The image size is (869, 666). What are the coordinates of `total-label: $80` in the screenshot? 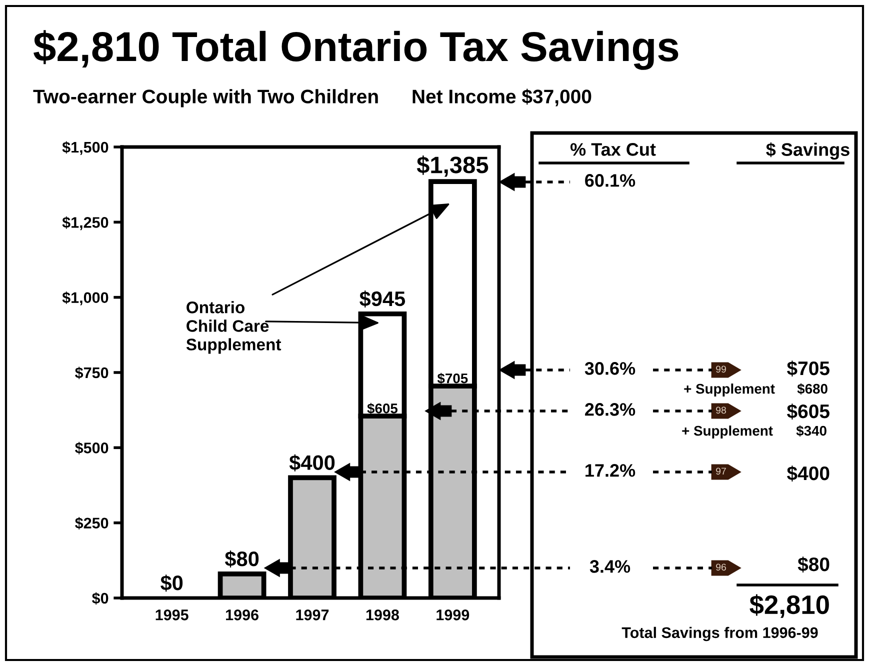 It's located at (241, 559).